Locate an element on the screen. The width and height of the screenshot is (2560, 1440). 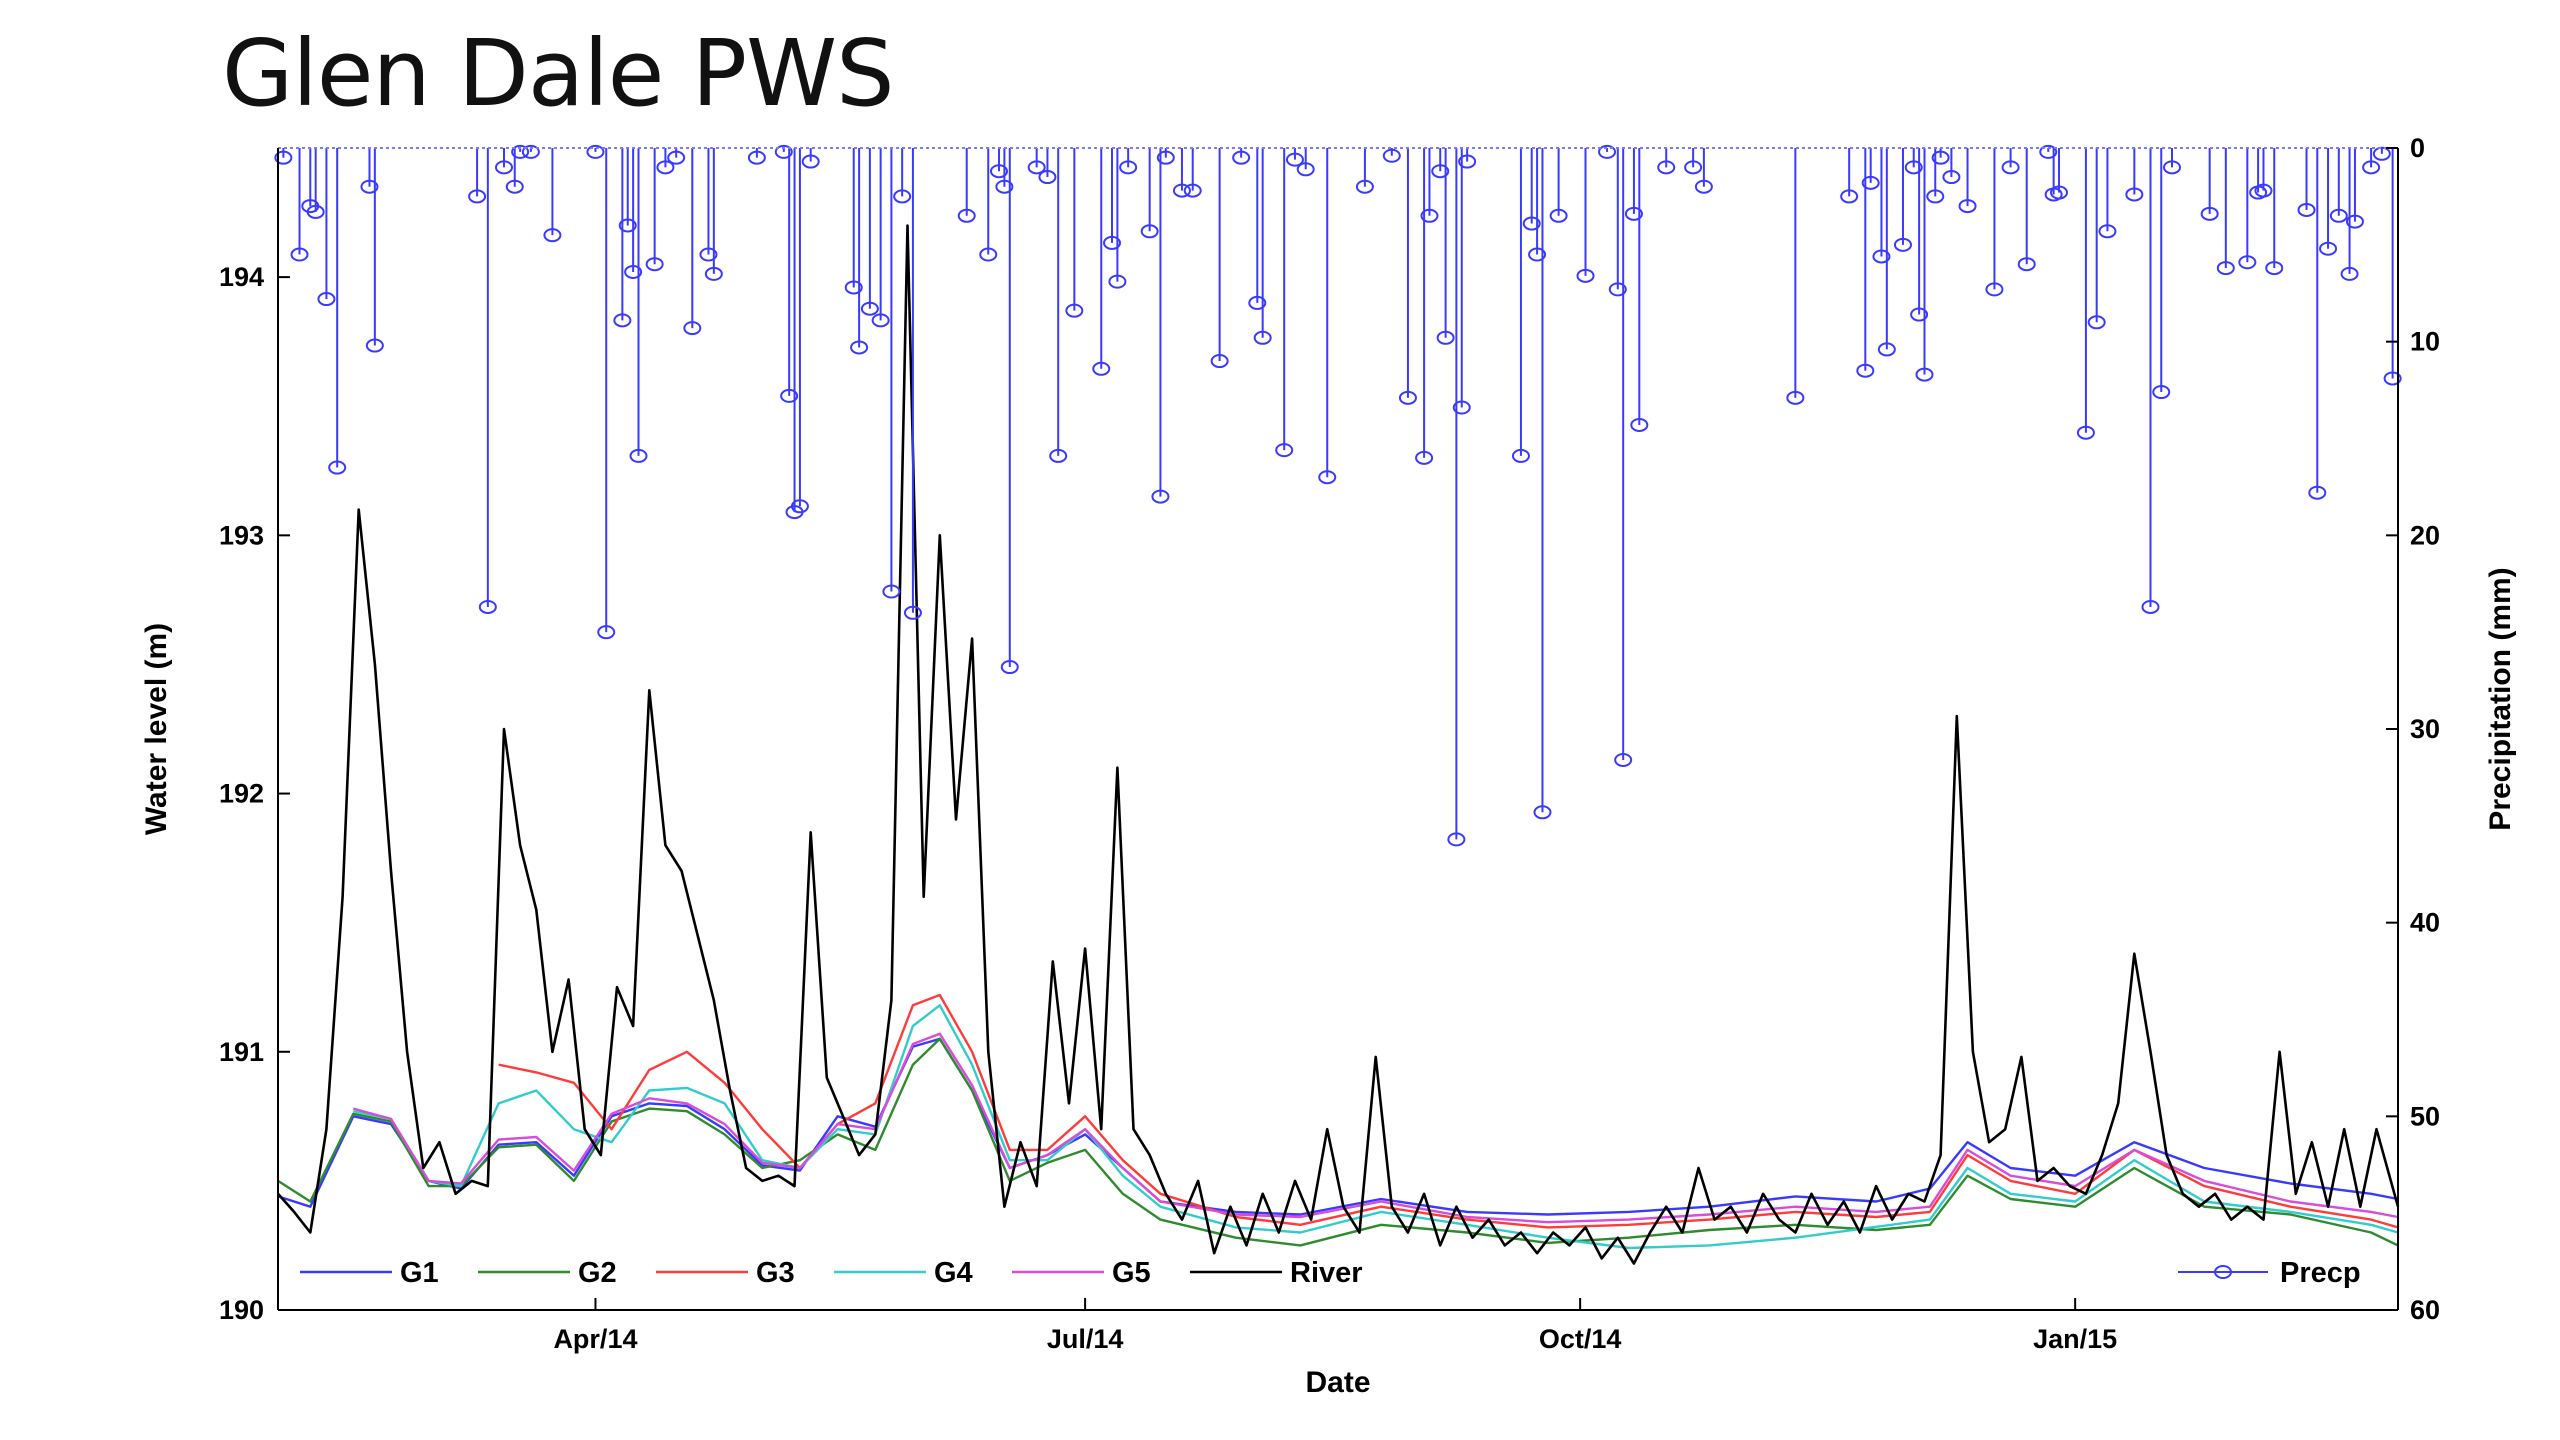
y-tick-label: 191 is located at coordinates (241, 1052).